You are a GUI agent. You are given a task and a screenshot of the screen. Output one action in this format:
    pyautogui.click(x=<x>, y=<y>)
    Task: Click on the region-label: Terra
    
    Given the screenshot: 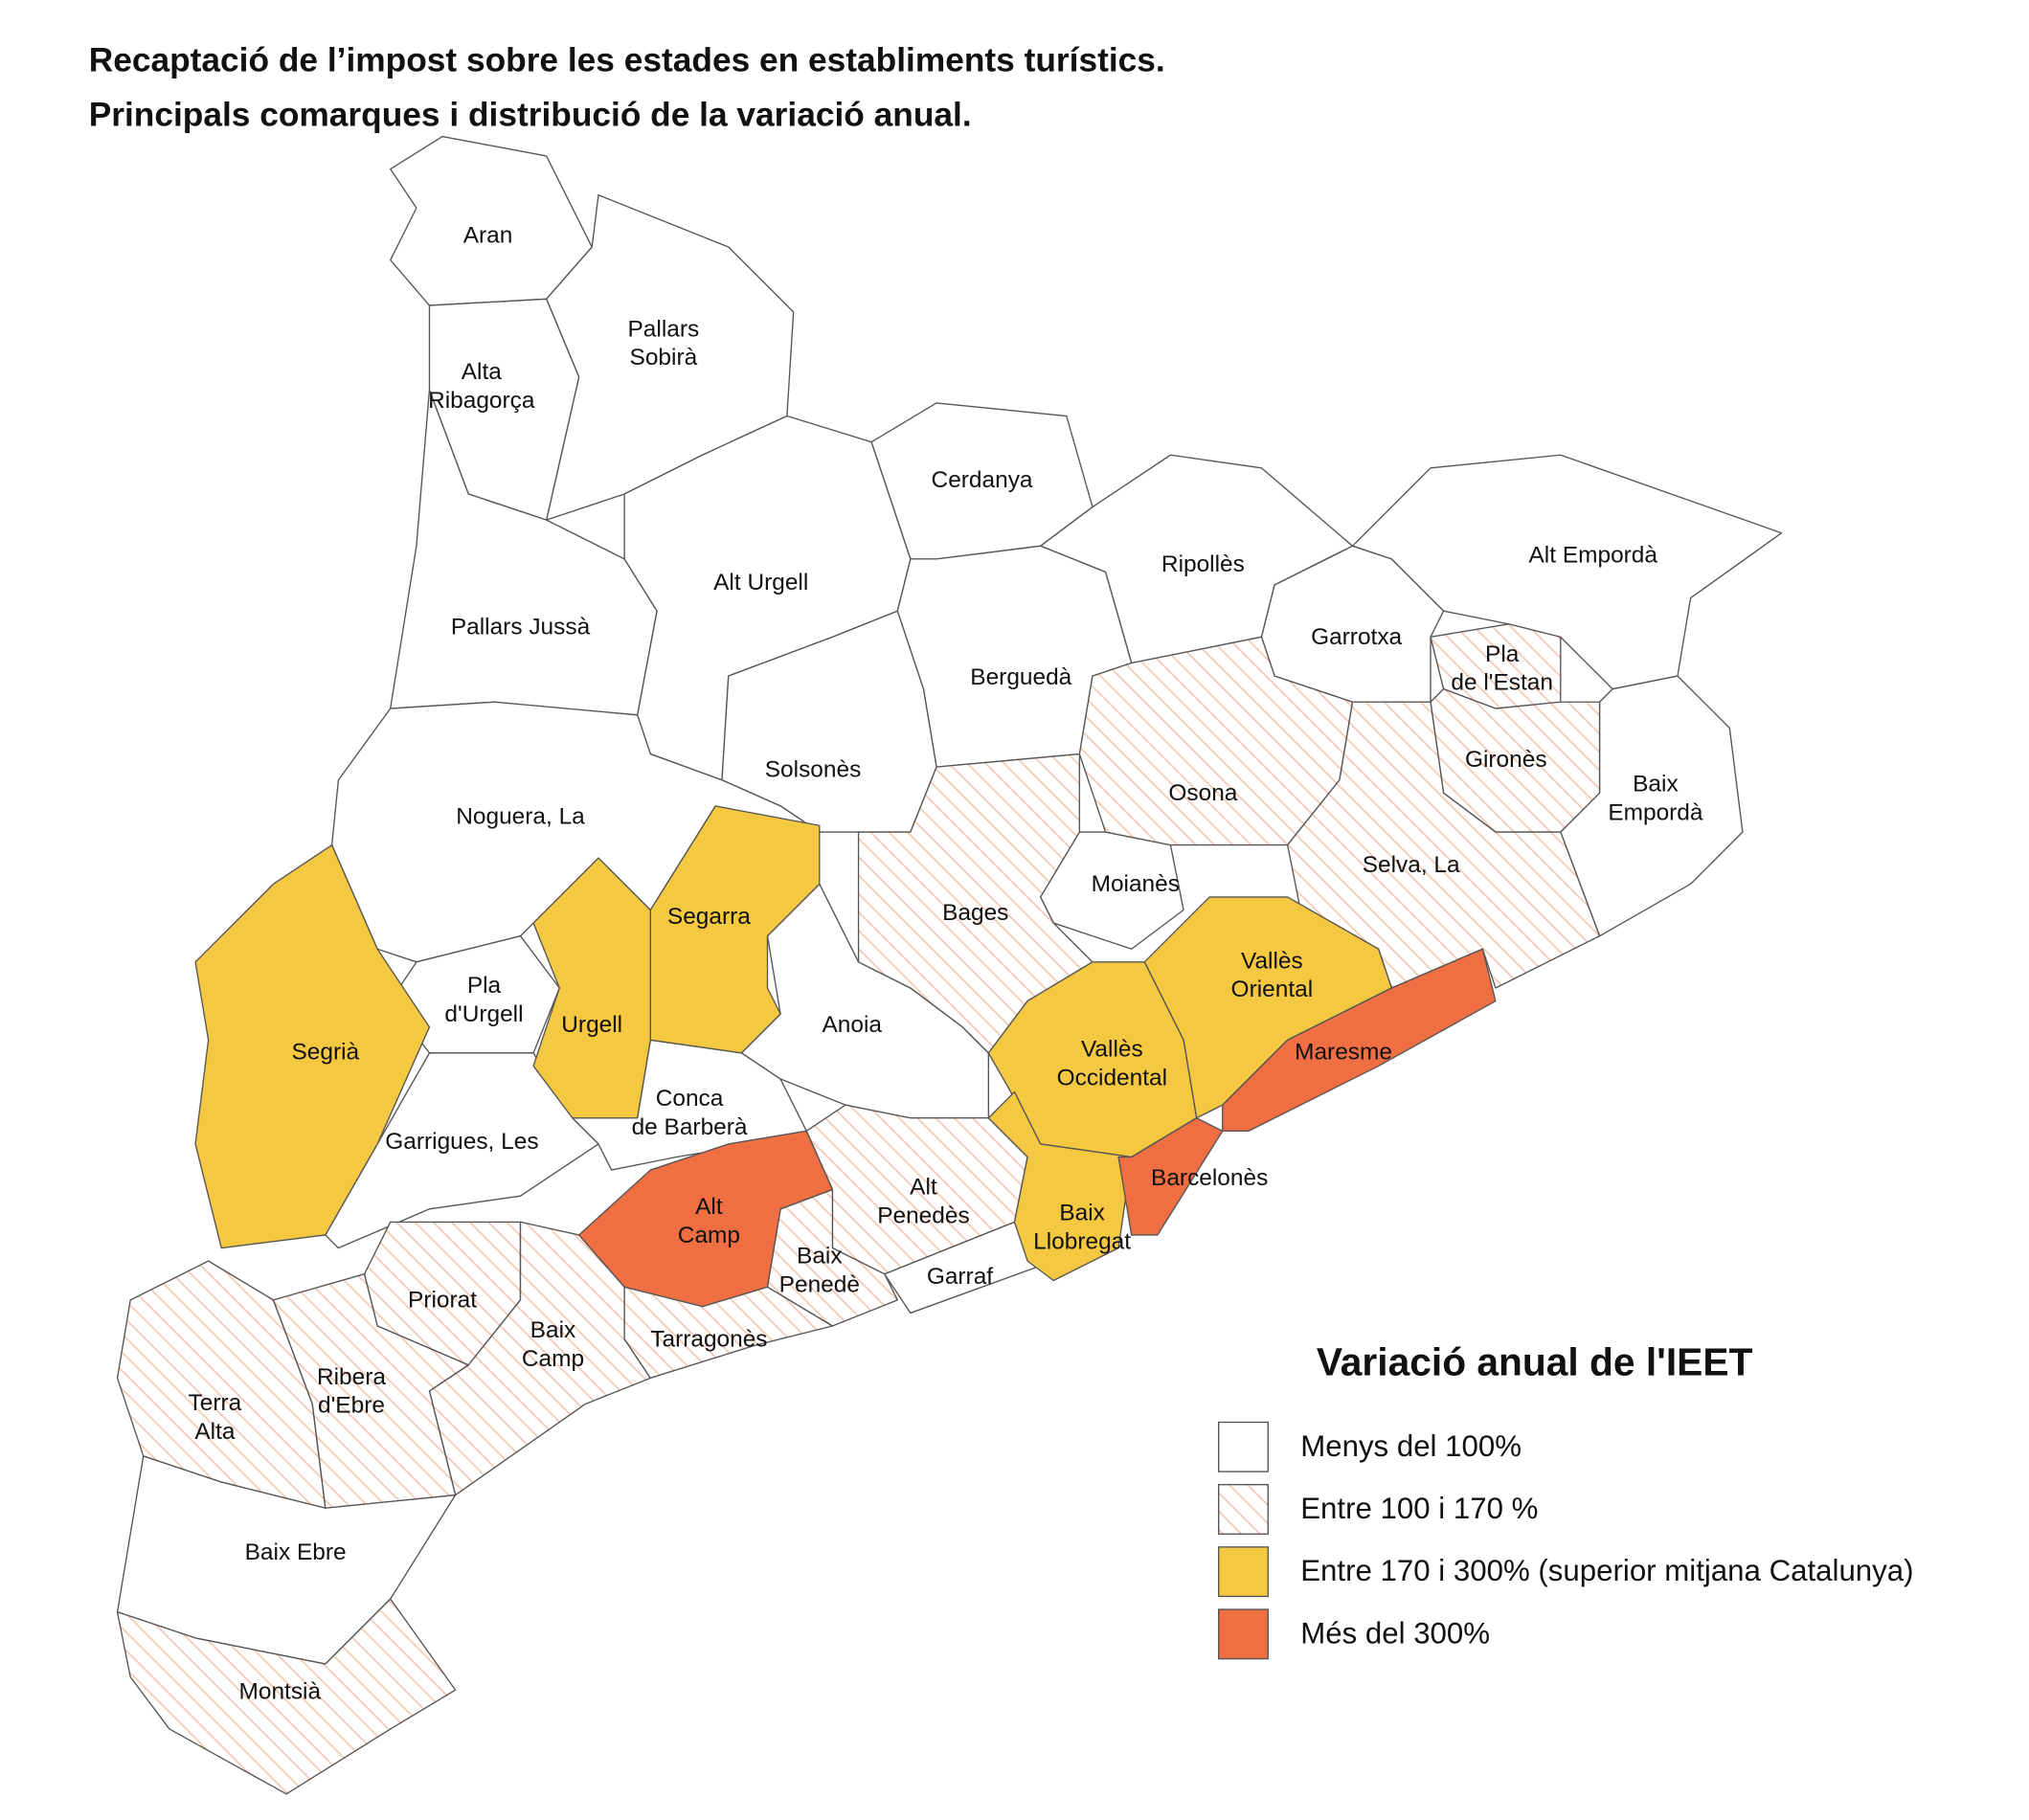 What is the action you would take?
    pyautogui.click(x=215, y=1403)
    